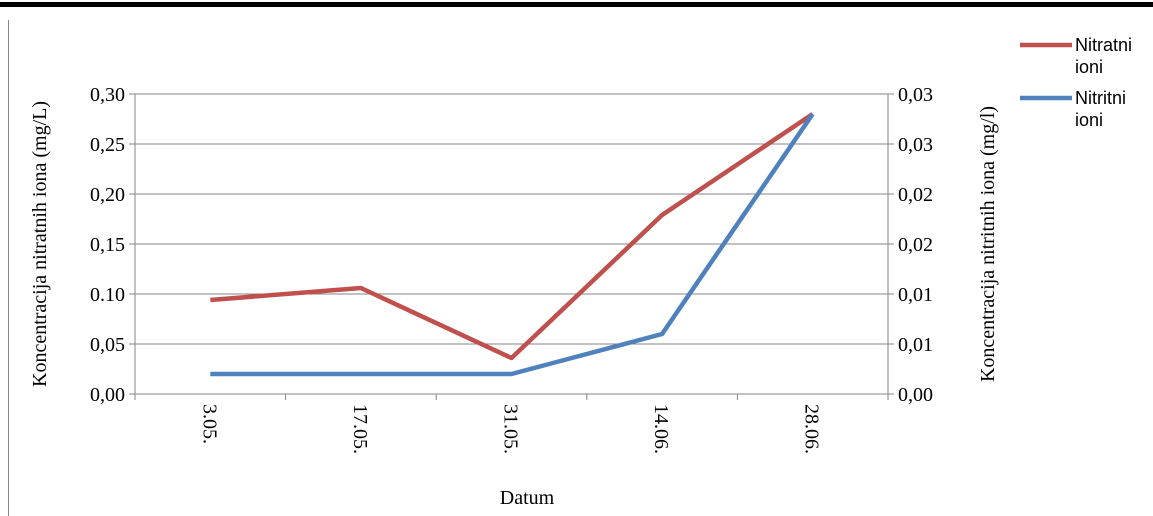 The width and height of the screenshot is (1153, 516). What do you see at coordinates (107, 345) in the screenshot?
I see `y-tick-label: 0,05` at bounding box center [107, 345].